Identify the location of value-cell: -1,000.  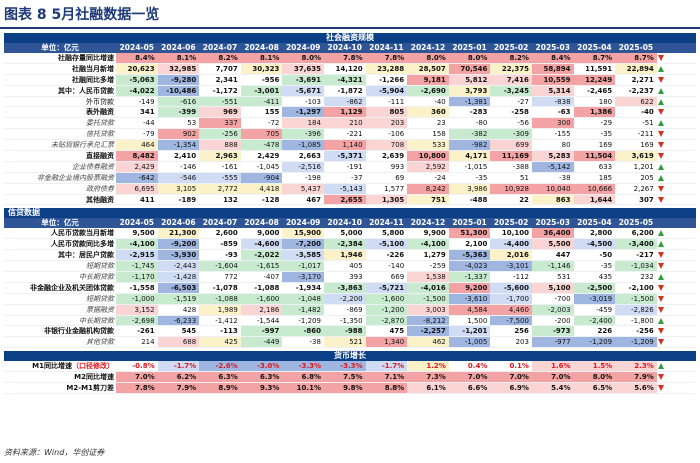
(137, 298).